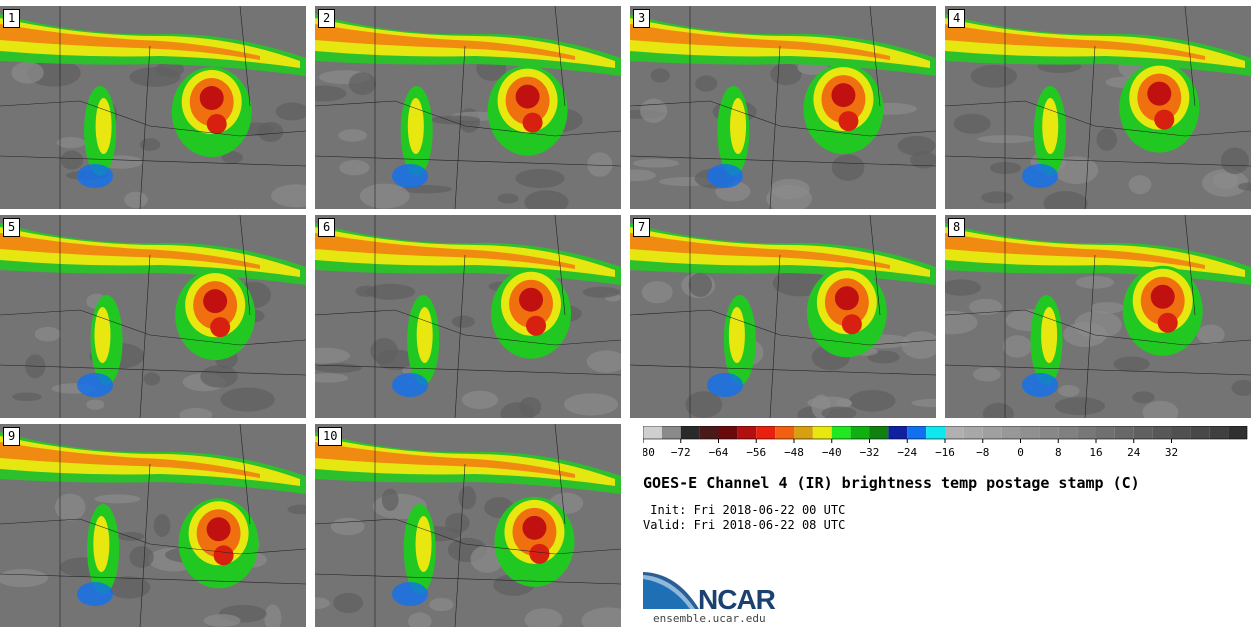 Image resolution: width=1260 pixels, height=627 pixels. I want to click on colorbar-tick-label: −8, so click(982, 452).